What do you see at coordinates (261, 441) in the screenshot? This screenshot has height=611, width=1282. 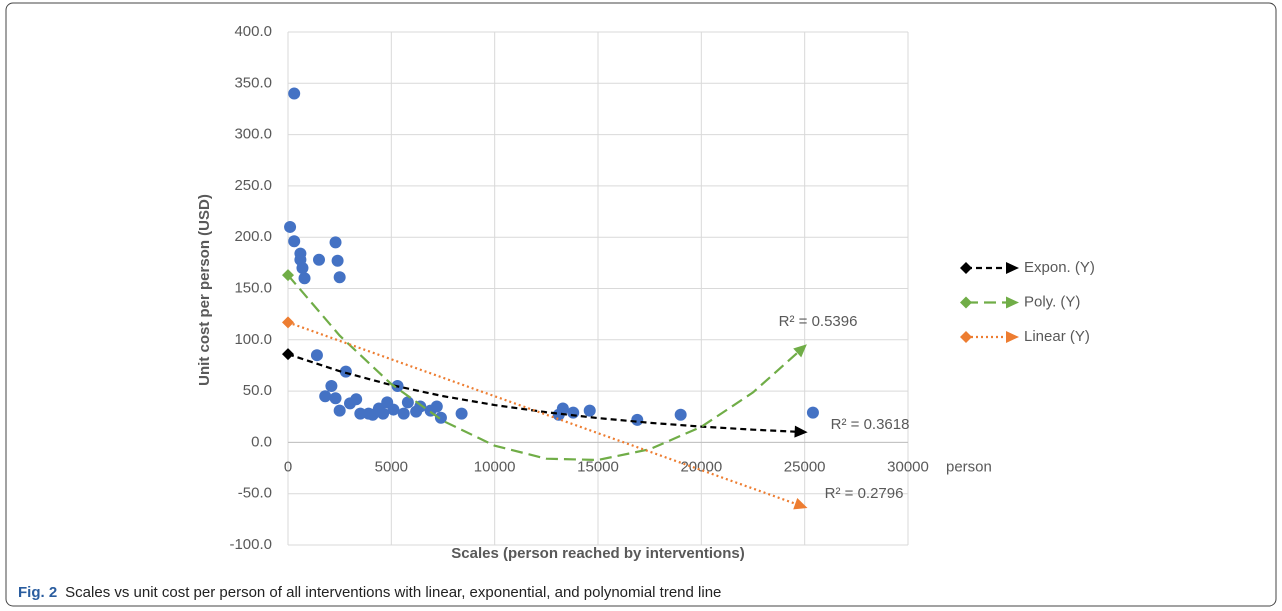 I see `y-tick-label: 0.0` at bounding box center [261, 441].